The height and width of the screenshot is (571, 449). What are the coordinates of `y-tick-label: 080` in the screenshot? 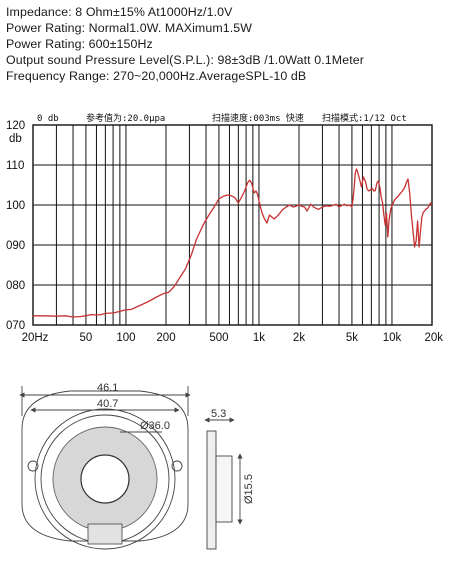 It's located at (15, 286).